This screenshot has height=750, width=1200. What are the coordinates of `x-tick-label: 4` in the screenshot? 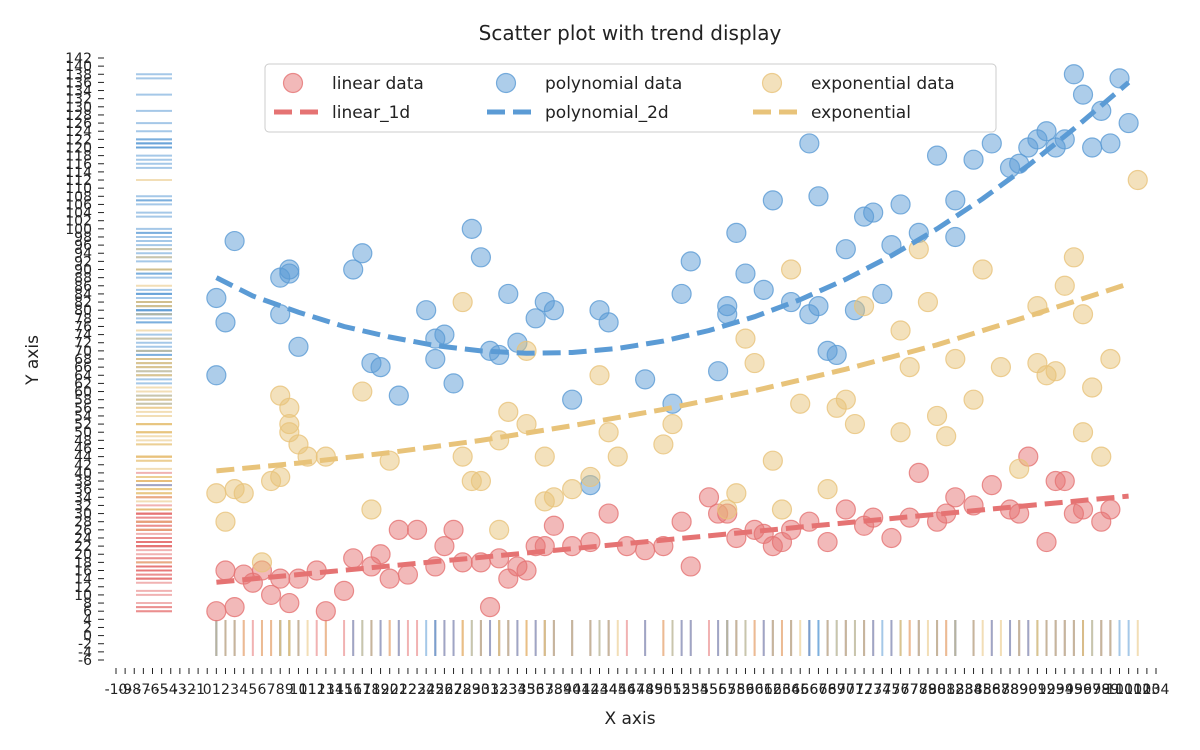 It's located at (243, 690).